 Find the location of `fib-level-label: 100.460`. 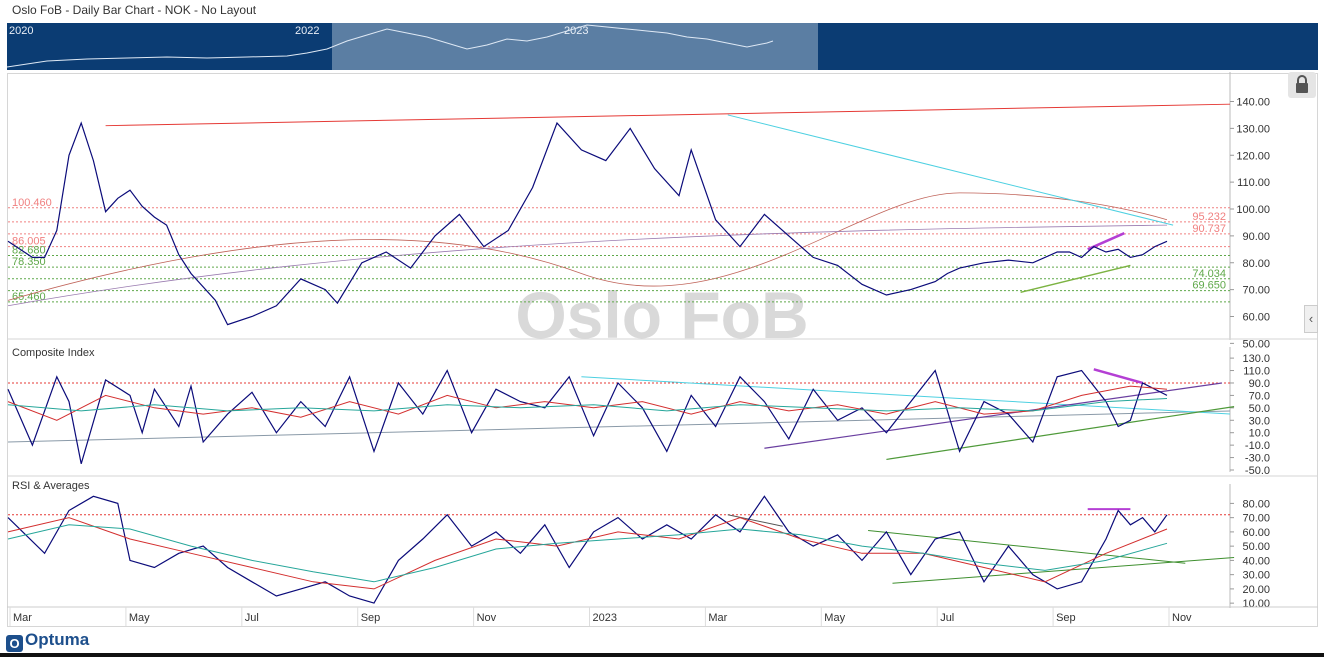

fib-level-label: 100.460 is located at coordinates (32, 203).